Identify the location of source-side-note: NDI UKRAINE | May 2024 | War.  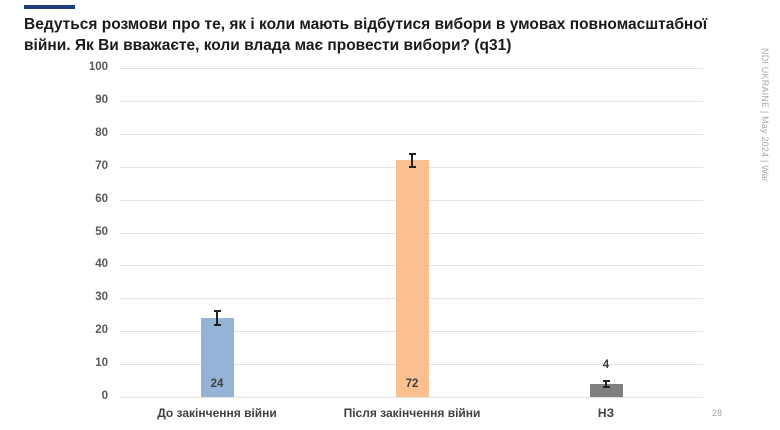
(765, 115).